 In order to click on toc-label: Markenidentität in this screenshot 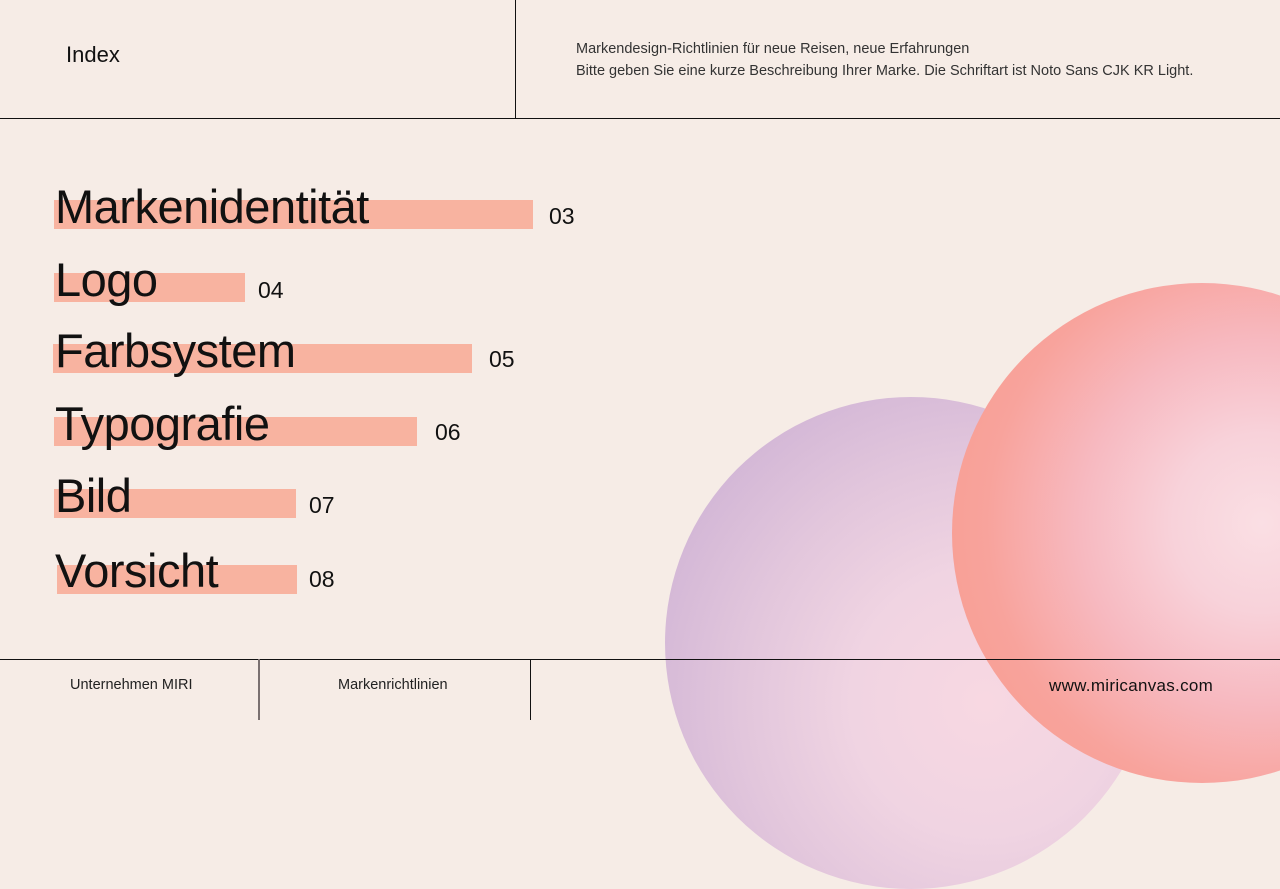, I will do `click(212, 206)`.